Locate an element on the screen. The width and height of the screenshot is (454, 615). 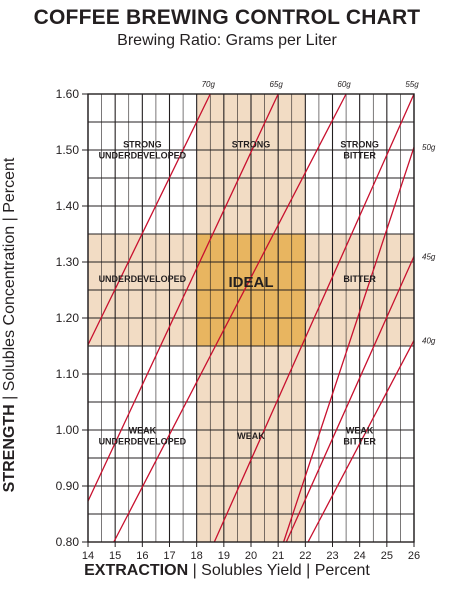
ratio-label-65g: 65g is located at coordinates (276, 84).